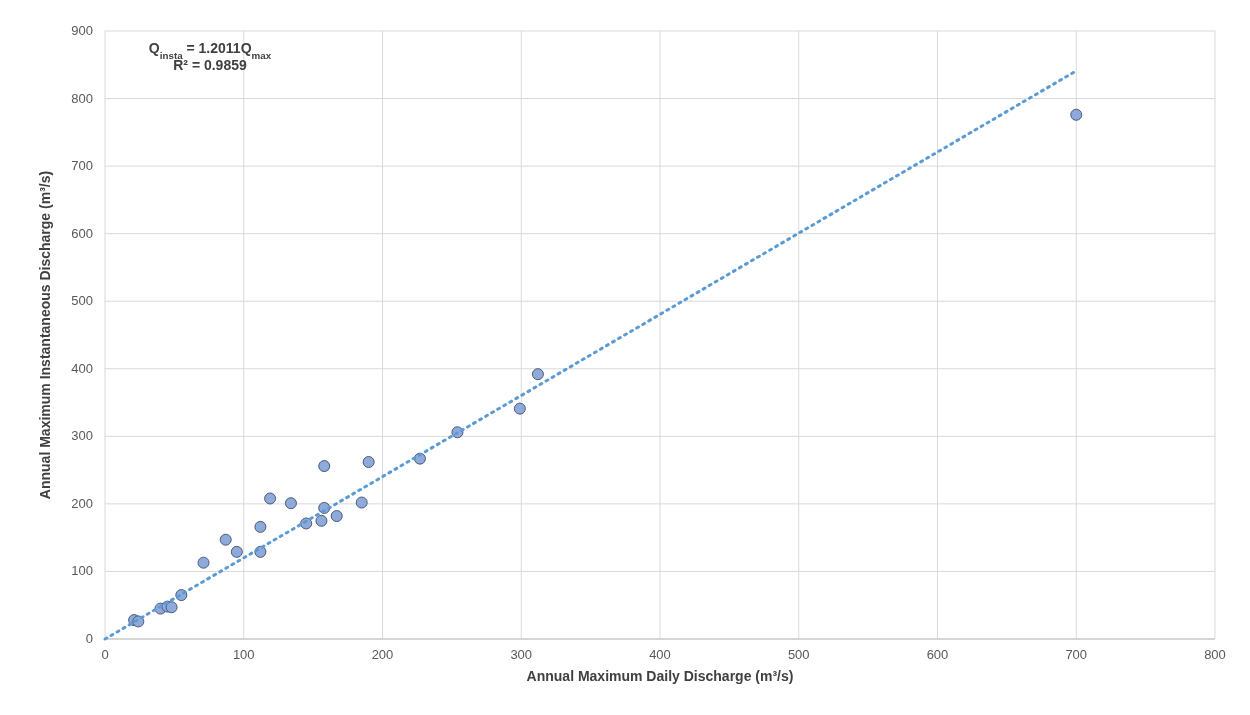 Image resolution: width=1250 pixels, height=715 pixels. What do you see at coordinates (243, 654) in the screenshot?
I see `x-tick-label: 100` at bounding box center [243, 654].